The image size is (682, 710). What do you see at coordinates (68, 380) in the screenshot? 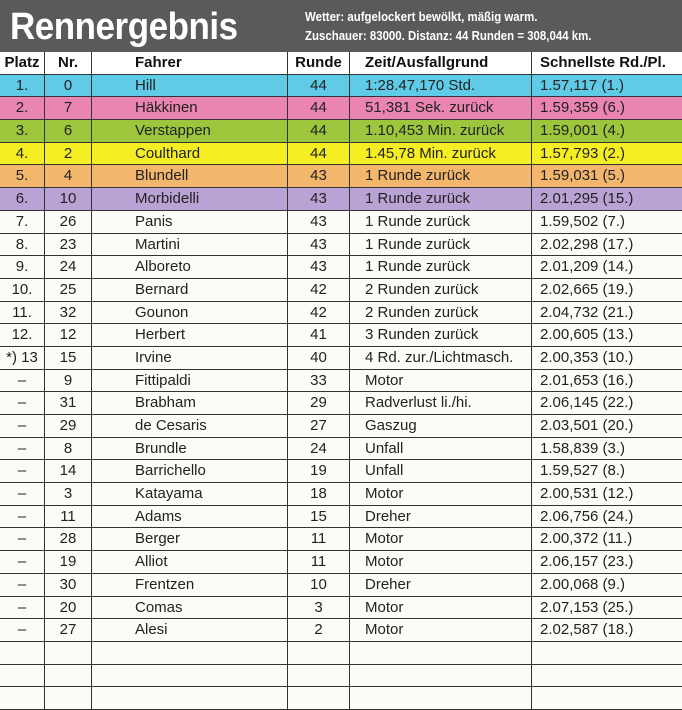
I see `cell-nr: 9` at bounding box center [68, 380].